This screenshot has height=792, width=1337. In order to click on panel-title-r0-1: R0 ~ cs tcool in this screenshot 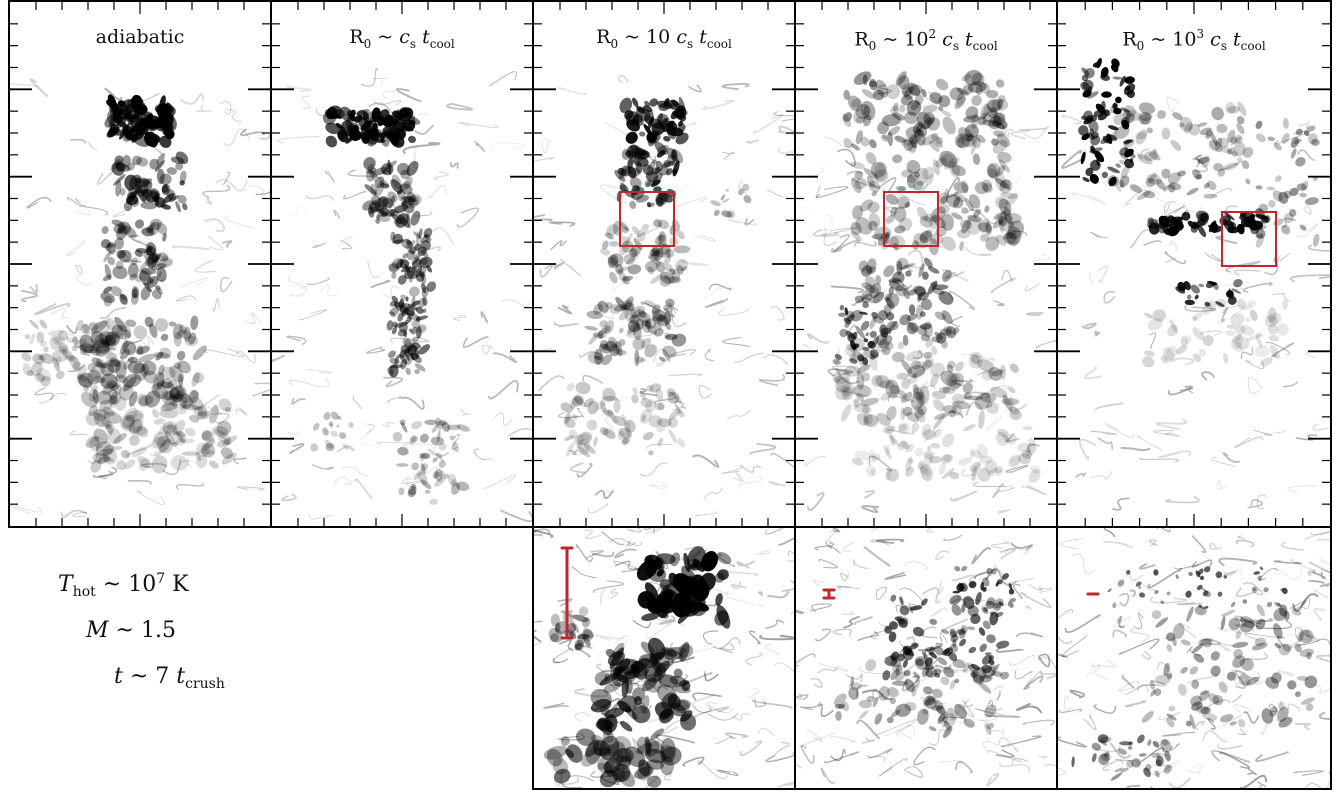, I will do `click(402, 38)`.